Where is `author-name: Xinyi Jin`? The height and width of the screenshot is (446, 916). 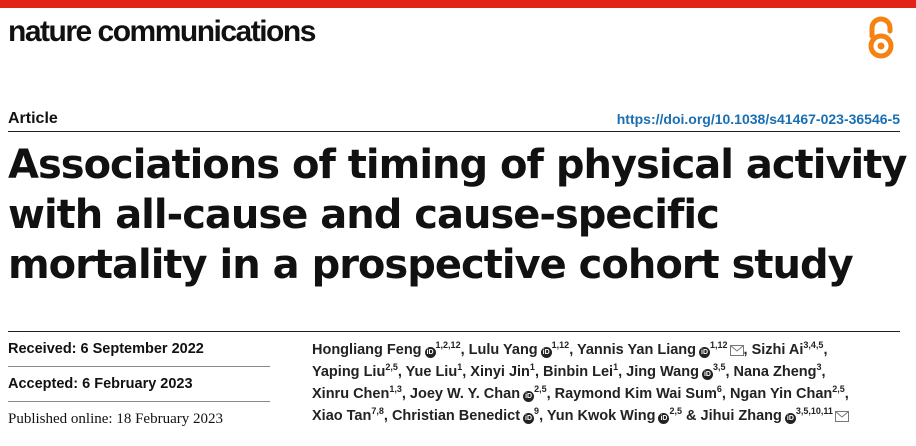 author-name: Xinyi Jin is located at coordinates (500, 372).